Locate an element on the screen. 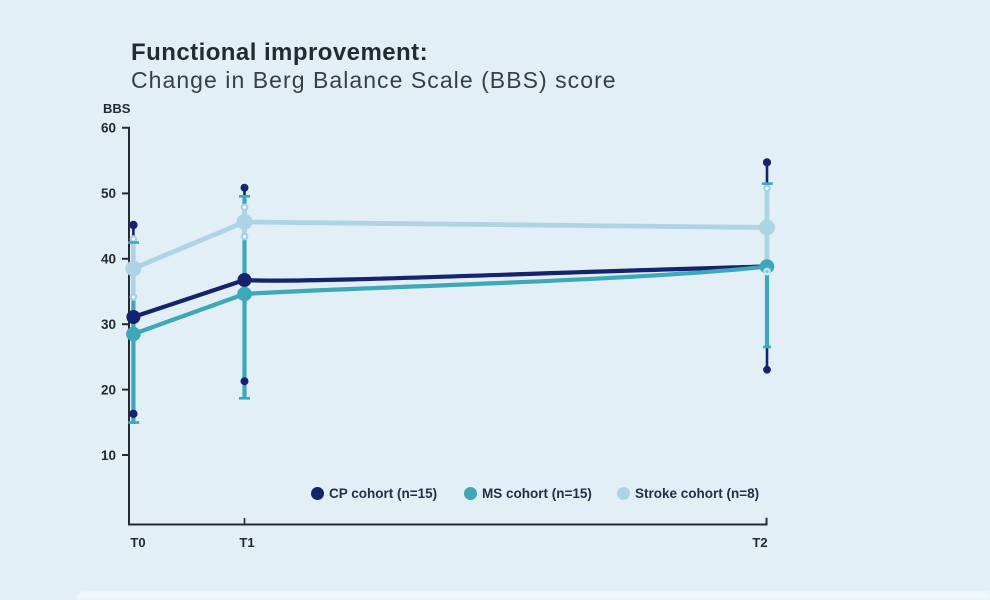 Image resolution: width=990 pixels, height=600 pixels. svg-text: T0 is located at coordinates (137, 542).